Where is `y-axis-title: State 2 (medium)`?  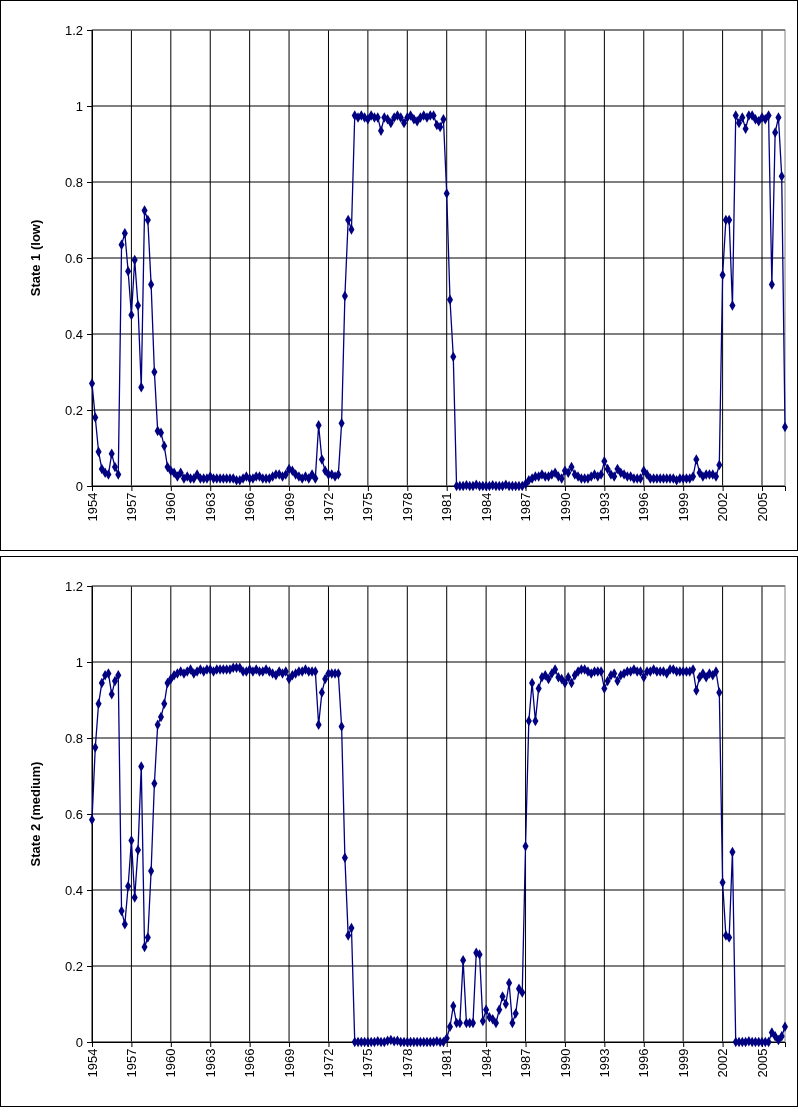
y-axis-title: State 2 (medium) is located at coordinates (35, 814).